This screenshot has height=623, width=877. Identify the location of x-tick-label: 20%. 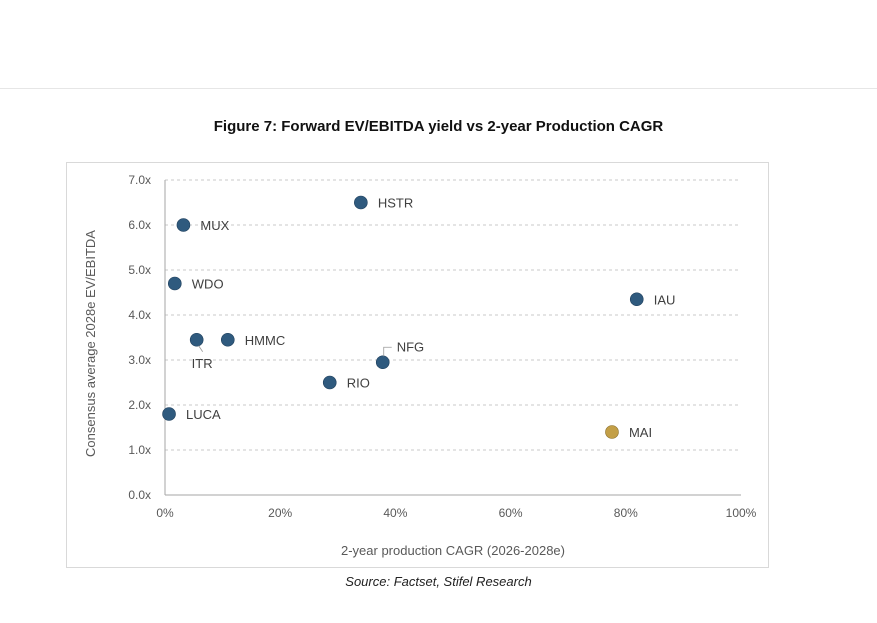
(280, 513).